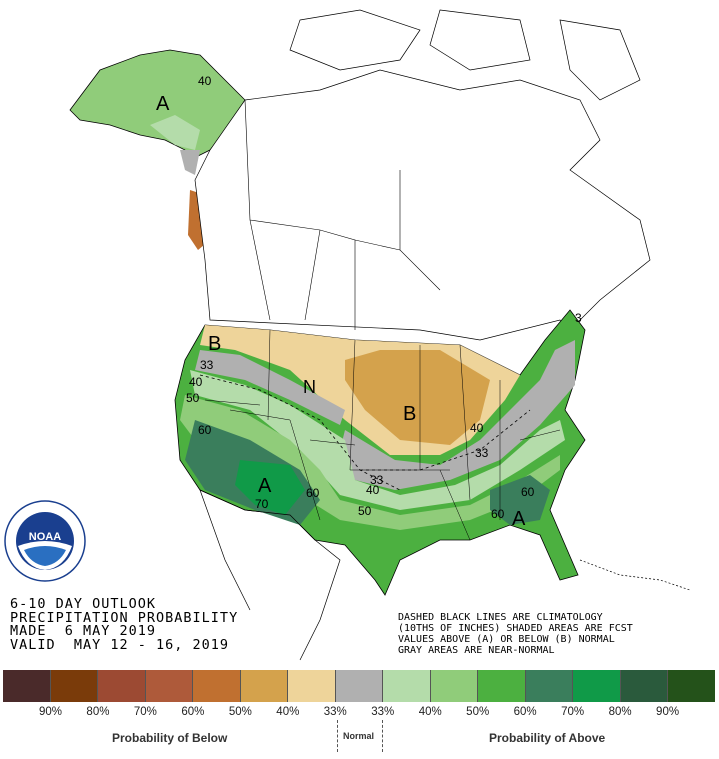  I want to click on canada-islands, so click(465, 55).